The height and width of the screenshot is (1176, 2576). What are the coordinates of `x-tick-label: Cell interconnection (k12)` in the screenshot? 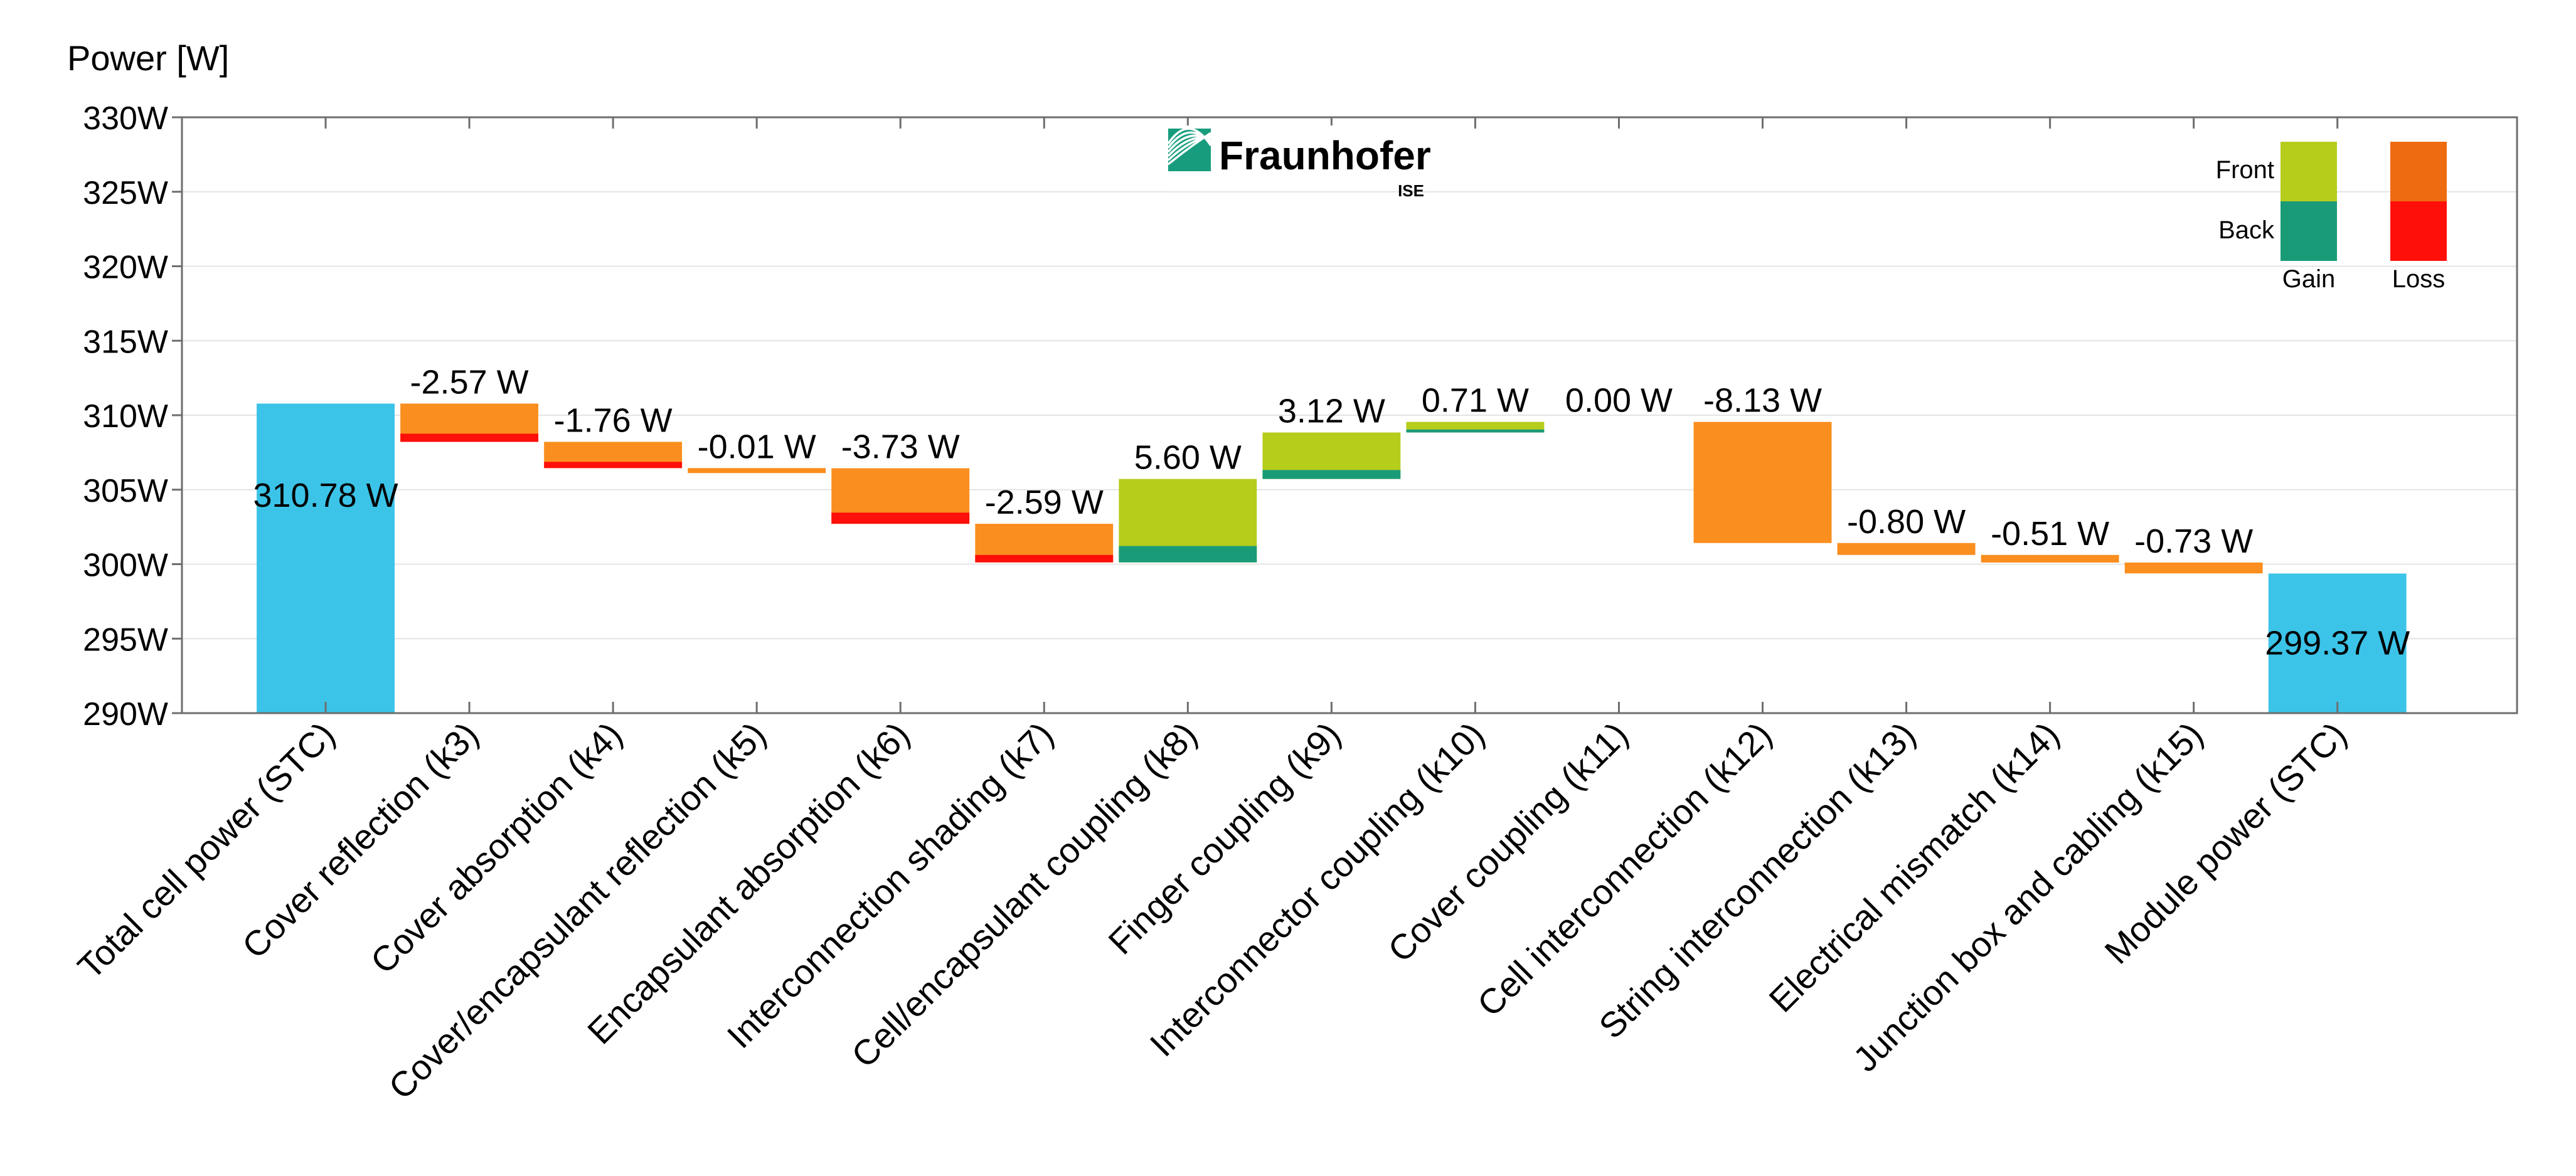 It's located at (1624, 869).